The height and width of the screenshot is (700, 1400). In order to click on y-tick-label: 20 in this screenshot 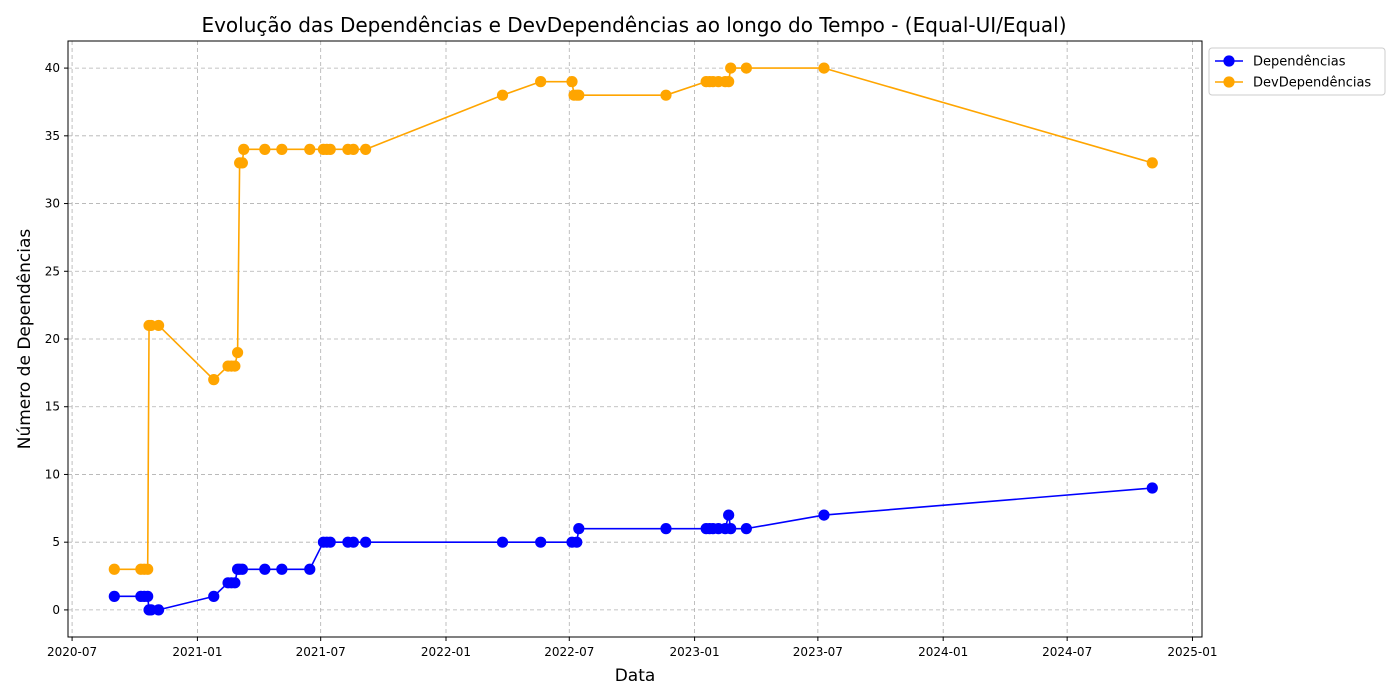, I will do `click(52, 339)`.